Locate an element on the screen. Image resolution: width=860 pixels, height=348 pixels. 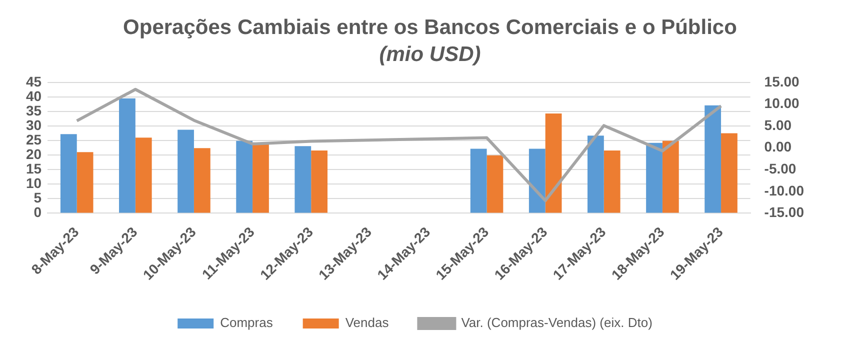
y2-tick-label: -10.00 is located at coordinates (784, 190).